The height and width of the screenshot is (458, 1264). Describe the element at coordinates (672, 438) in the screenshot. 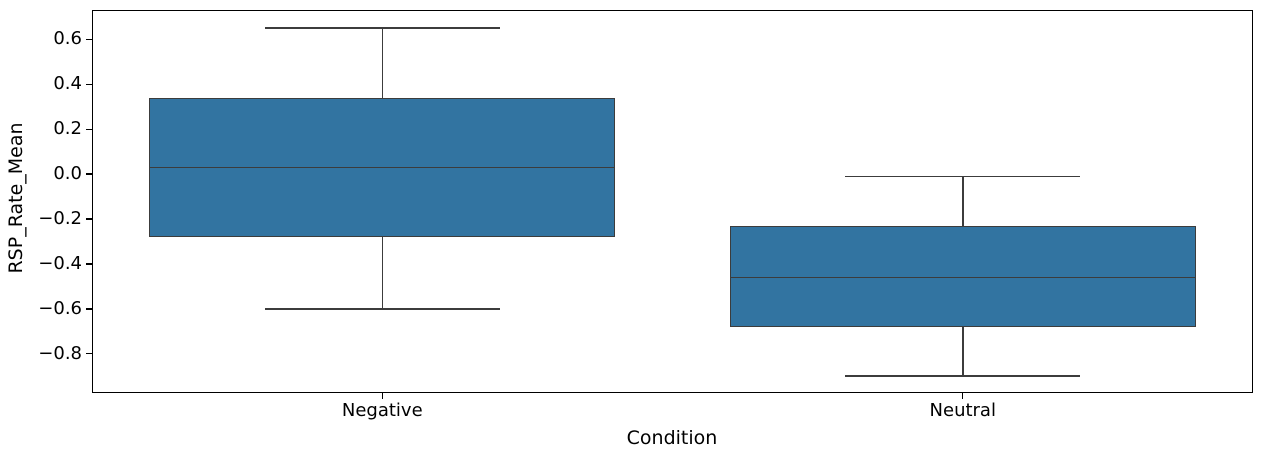

I see `x-axis-label: Condition` at that location.